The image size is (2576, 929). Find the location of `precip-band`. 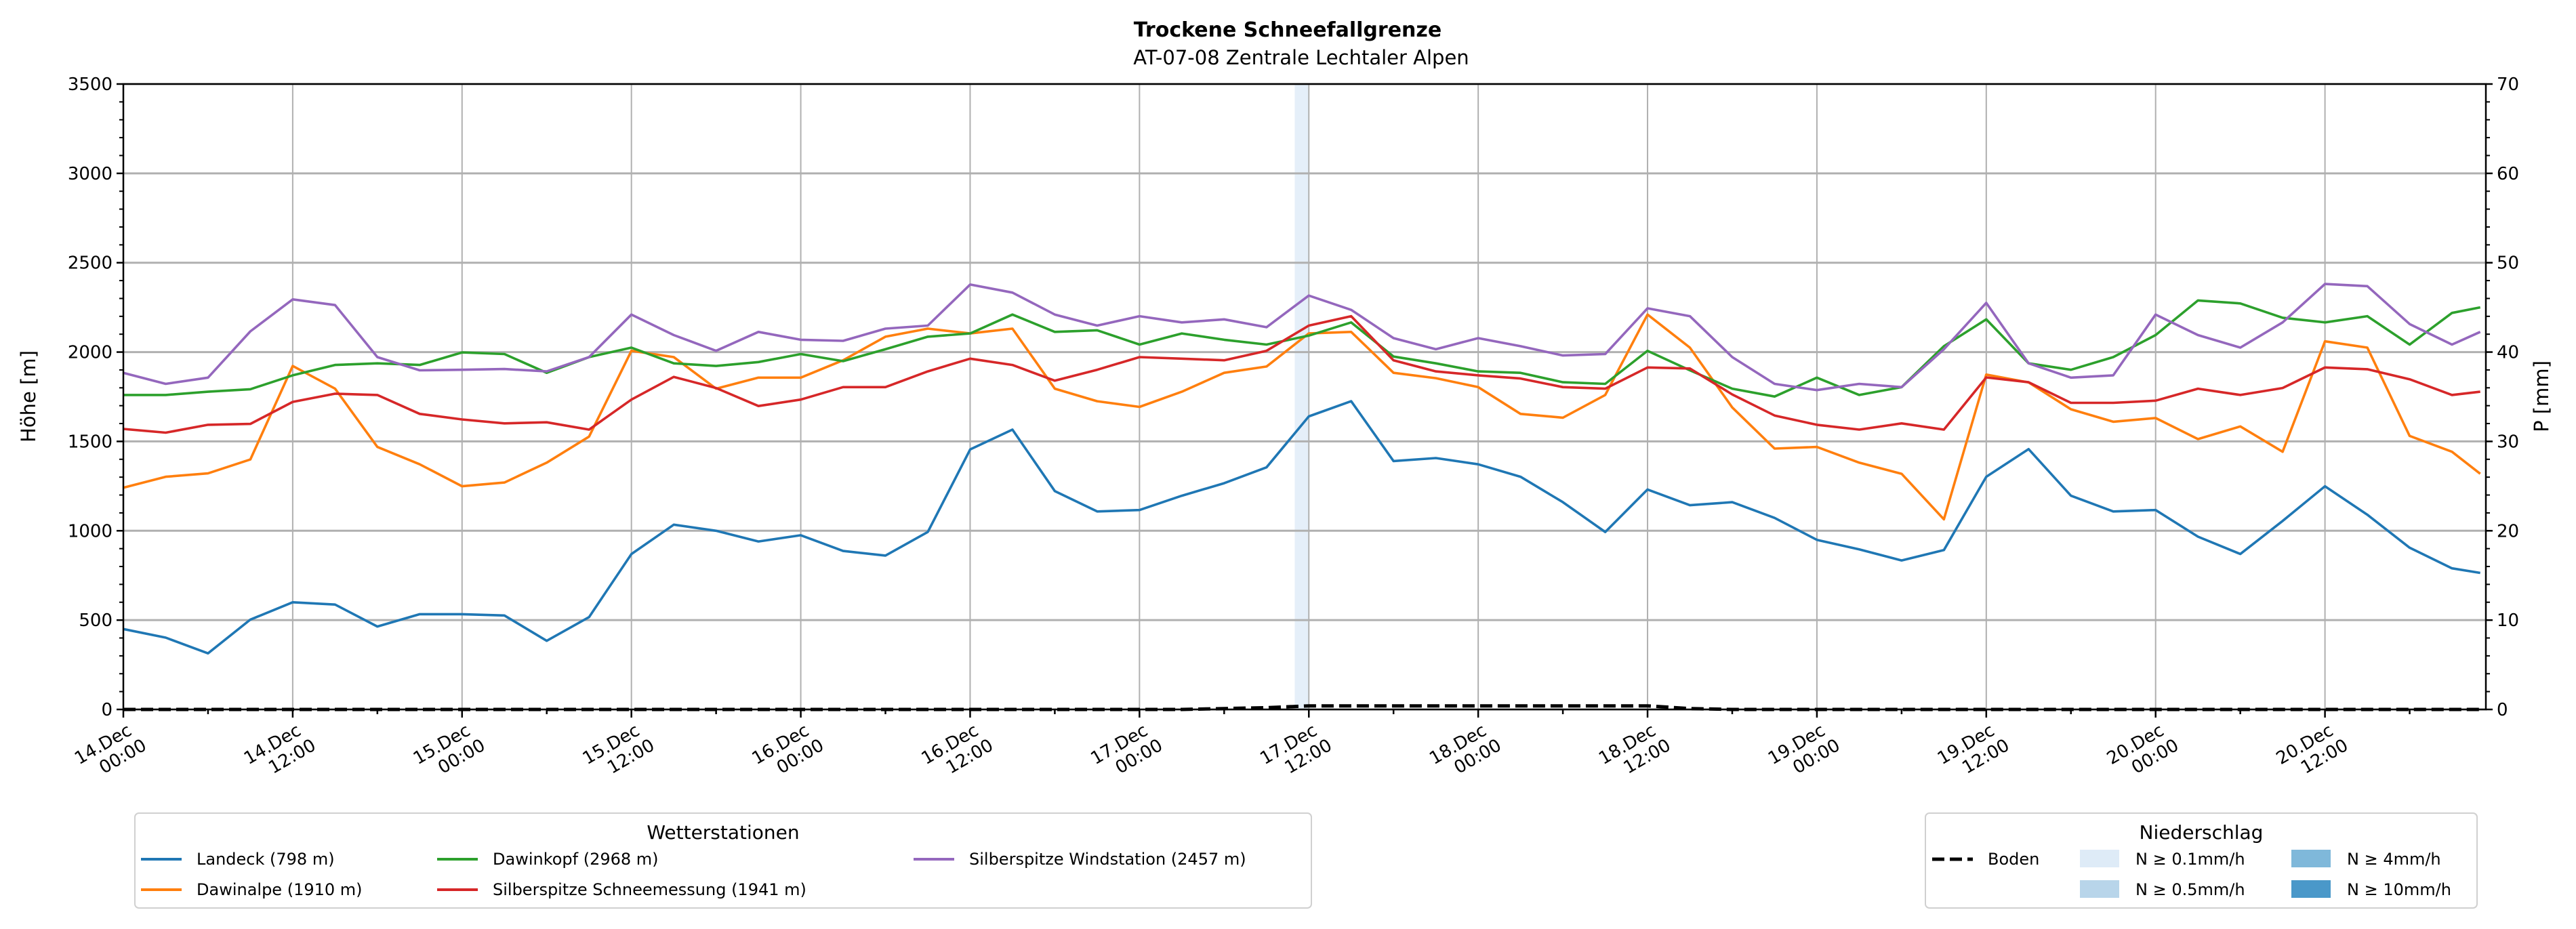

precip-band is located at coordinates (1301, 396).